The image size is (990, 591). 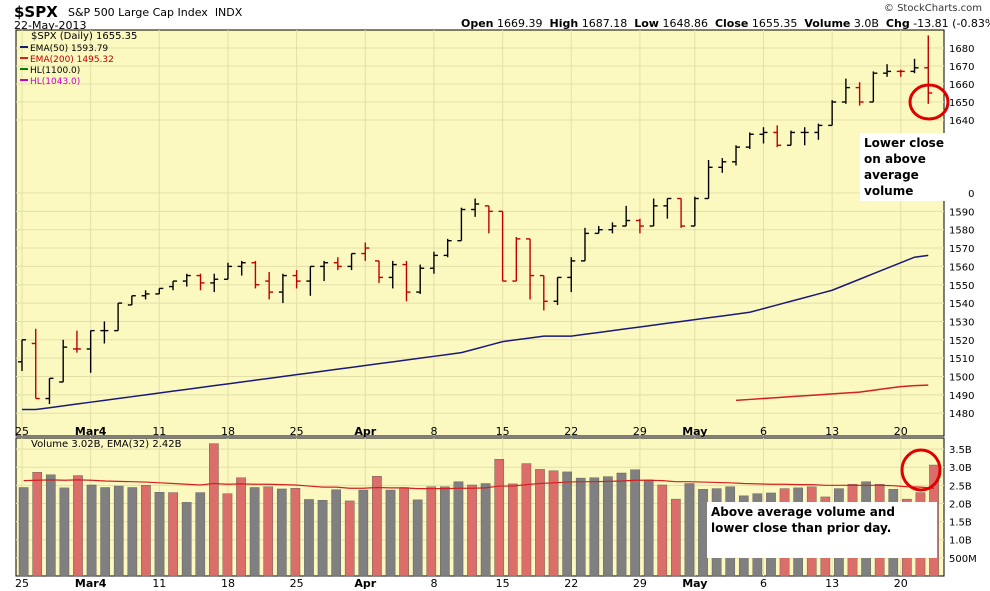 I want to click on price-tick-label: 1530, so click(x=961, y=322).